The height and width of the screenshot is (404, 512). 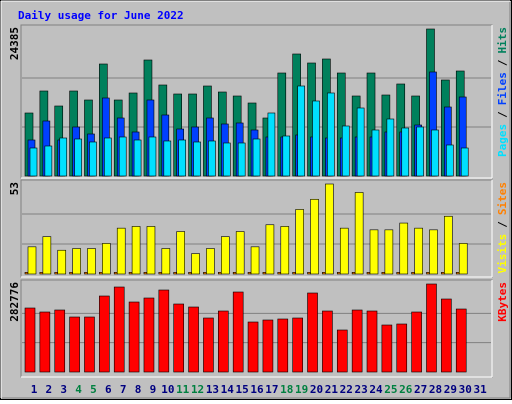 I want to click on y-tick-label: 24385, so click(x=14, y=43).